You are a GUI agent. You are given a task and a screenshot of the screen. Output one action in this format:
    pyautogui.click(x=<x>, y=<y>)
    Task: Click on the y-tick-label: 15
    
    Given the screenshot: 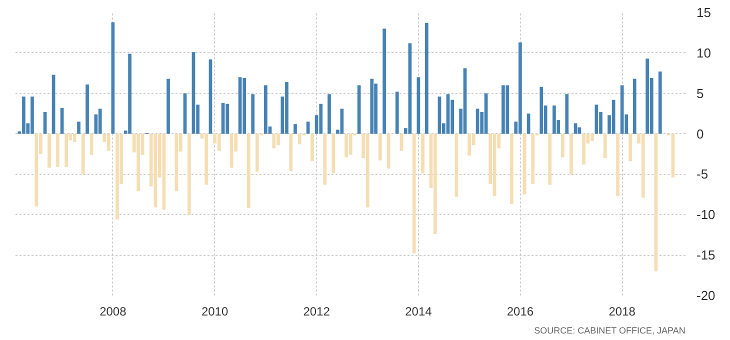 What is the action you would take?
    pyautogui.click(x=703, y=12)
    